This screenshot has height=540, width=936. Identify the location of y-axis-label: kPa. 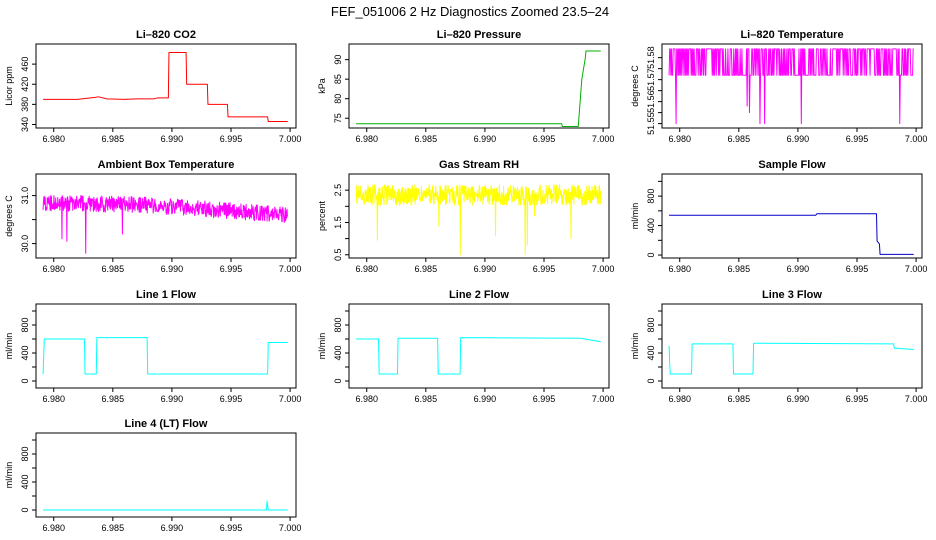
(322, 86).